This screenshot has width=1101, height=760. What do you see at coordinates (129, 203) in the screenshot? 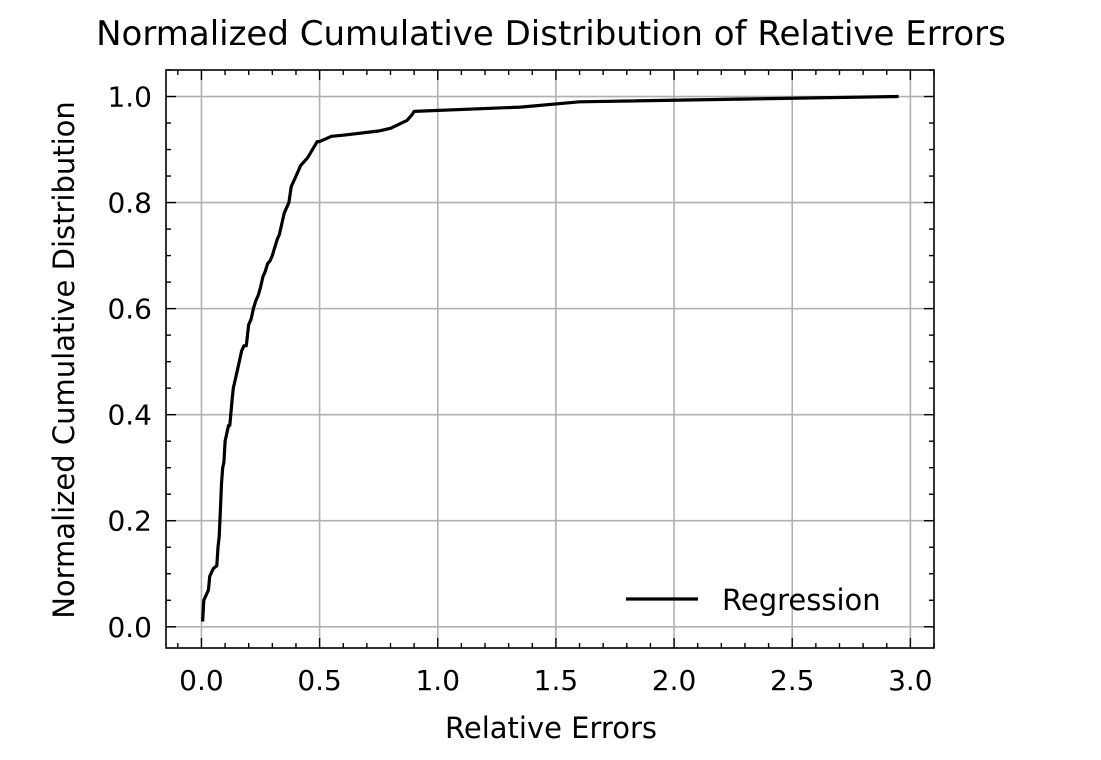
I see `y-tick-label: 0.8` at bounding box center [129, 203].